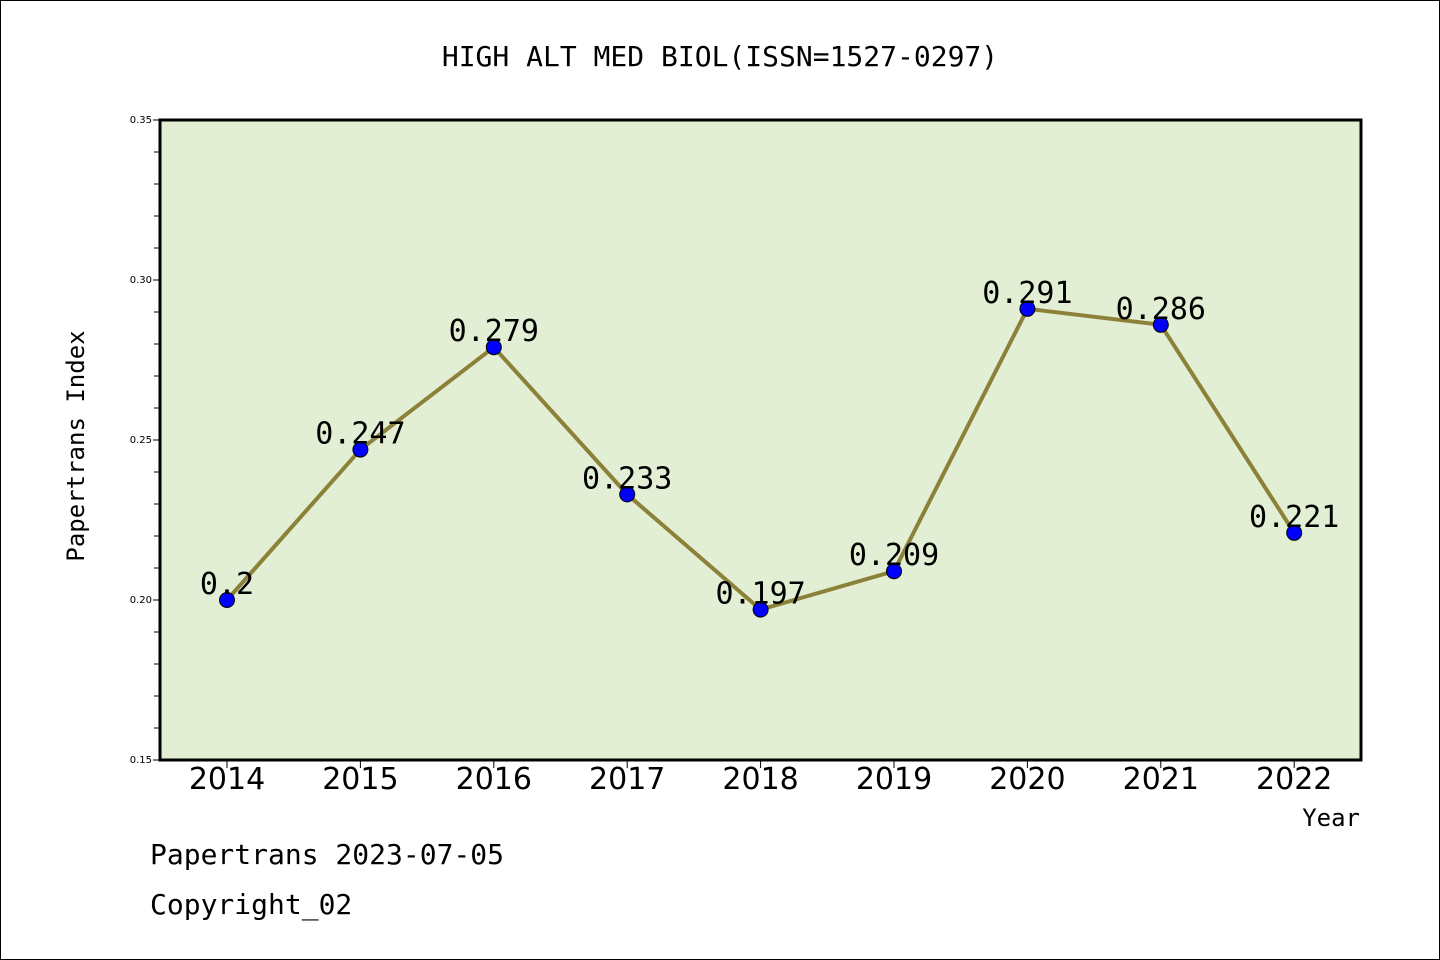 Image resolution: width=1440 pixels, height=960 pixels. Describe the element at coordinates (1161, 309) in the screenshot. I see `data-label-2021: 0.286` at that location.